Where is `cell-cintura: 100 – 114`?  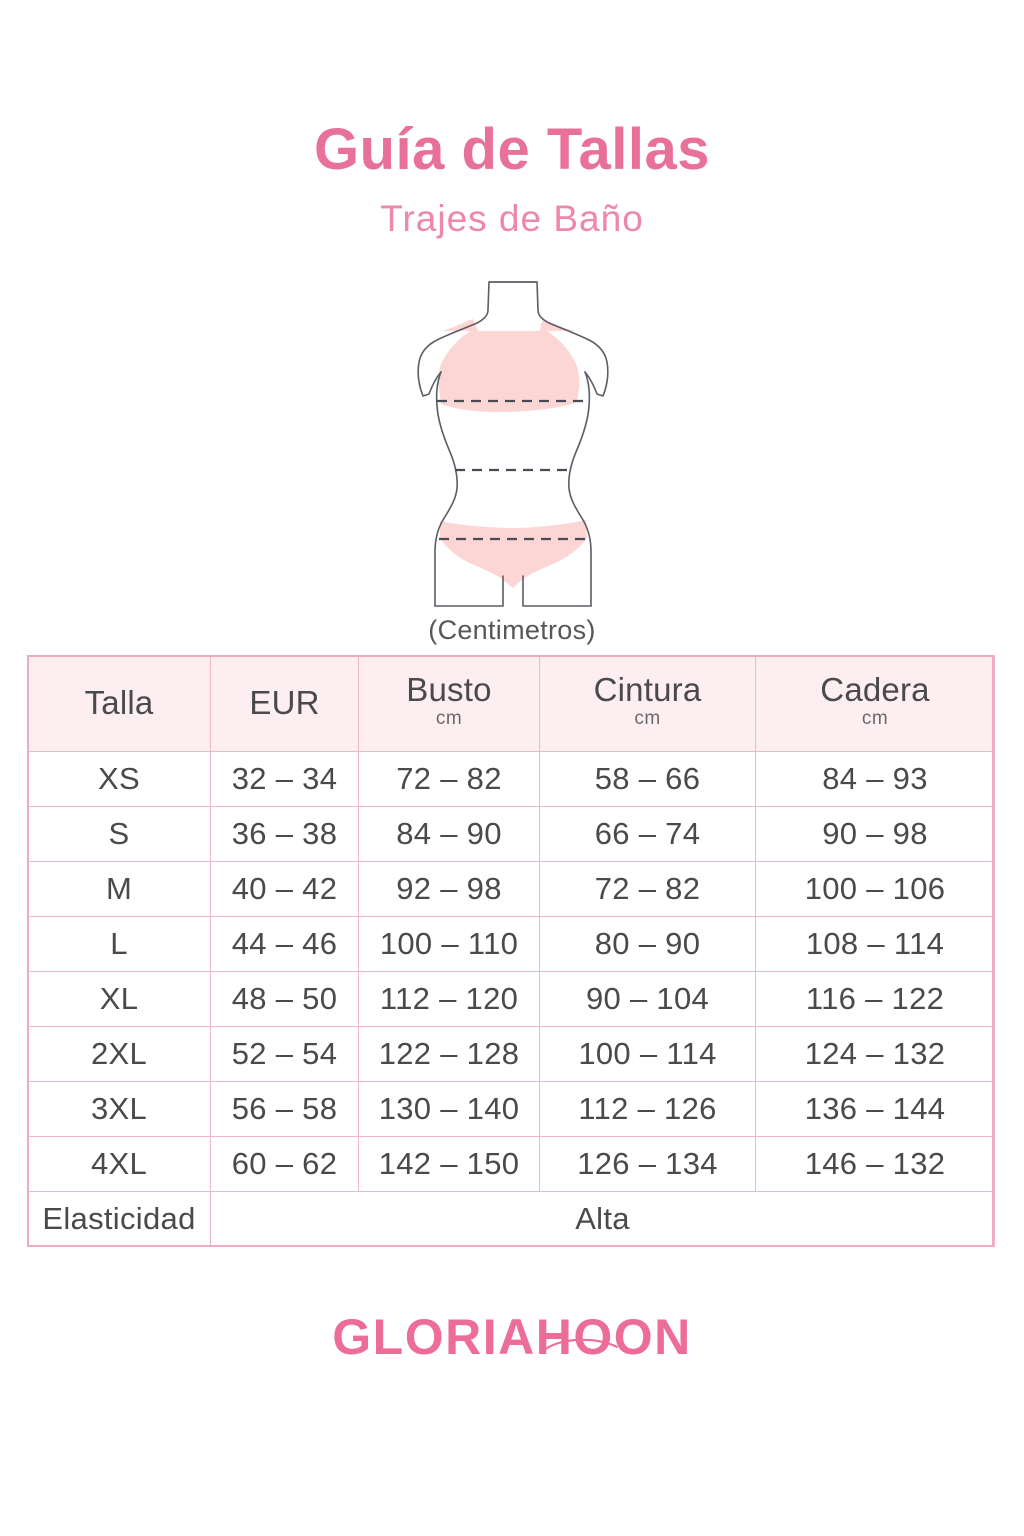
cell-cintura: 100 – 114 is located at coordinates (647, 1054).